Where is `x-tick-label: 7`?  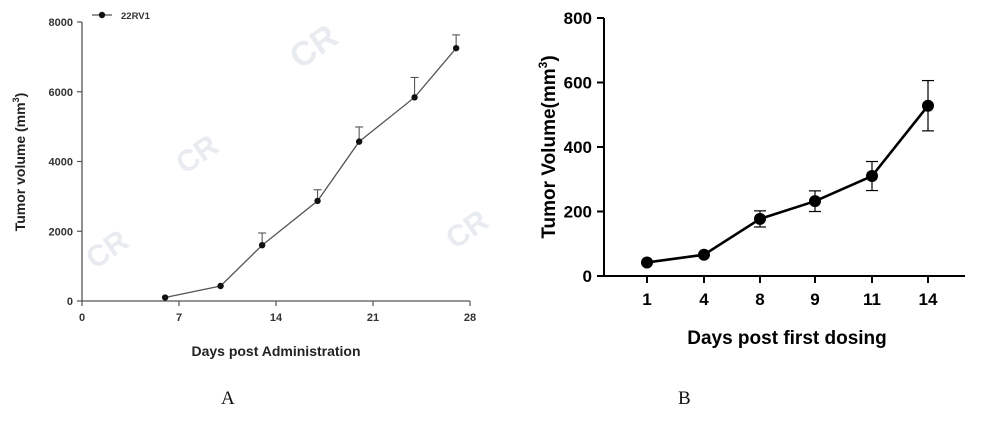
x-tick-label: 7 is located at coordinates (179, 318).